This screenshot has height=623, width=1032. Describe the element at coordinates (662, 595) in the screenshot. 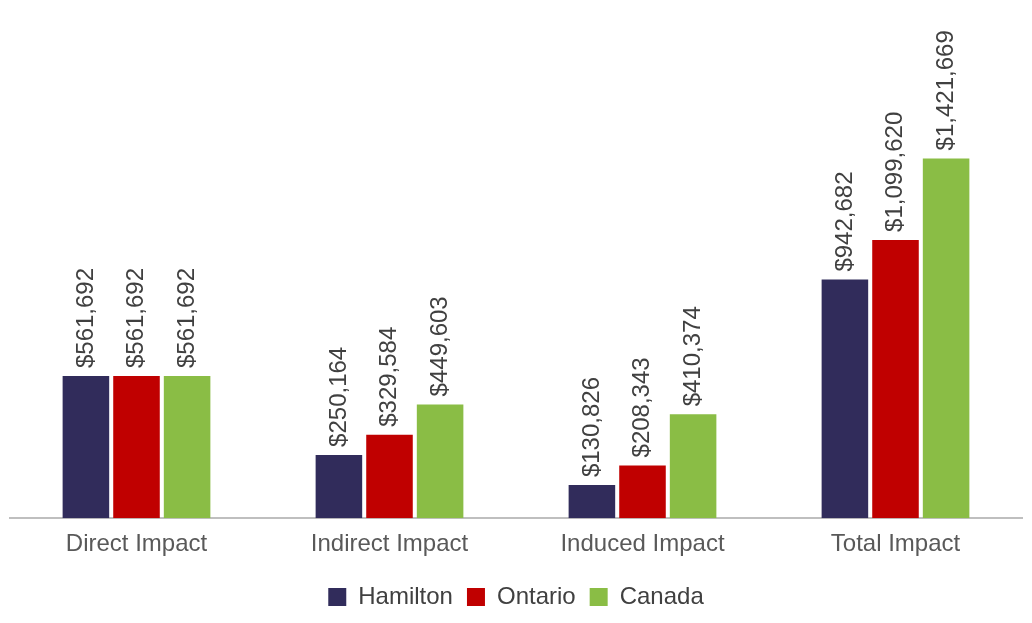

I see `legend-label: Canada` at that location.